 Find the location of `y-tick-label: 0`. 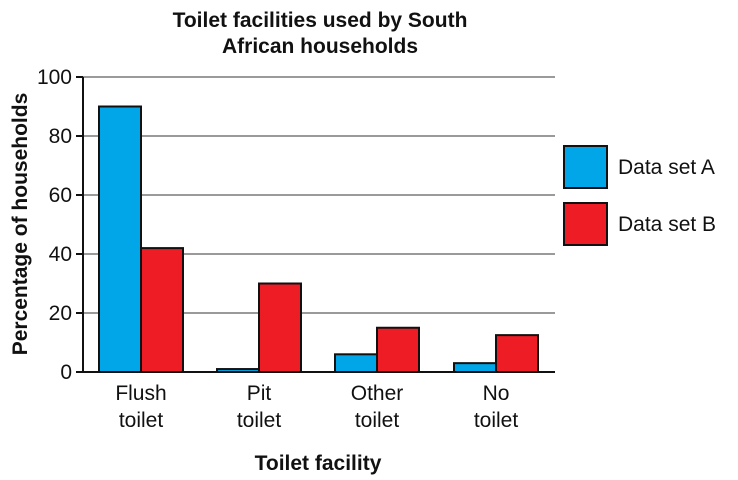

y-tick-label: 0 is located at coordinates (66, 372).